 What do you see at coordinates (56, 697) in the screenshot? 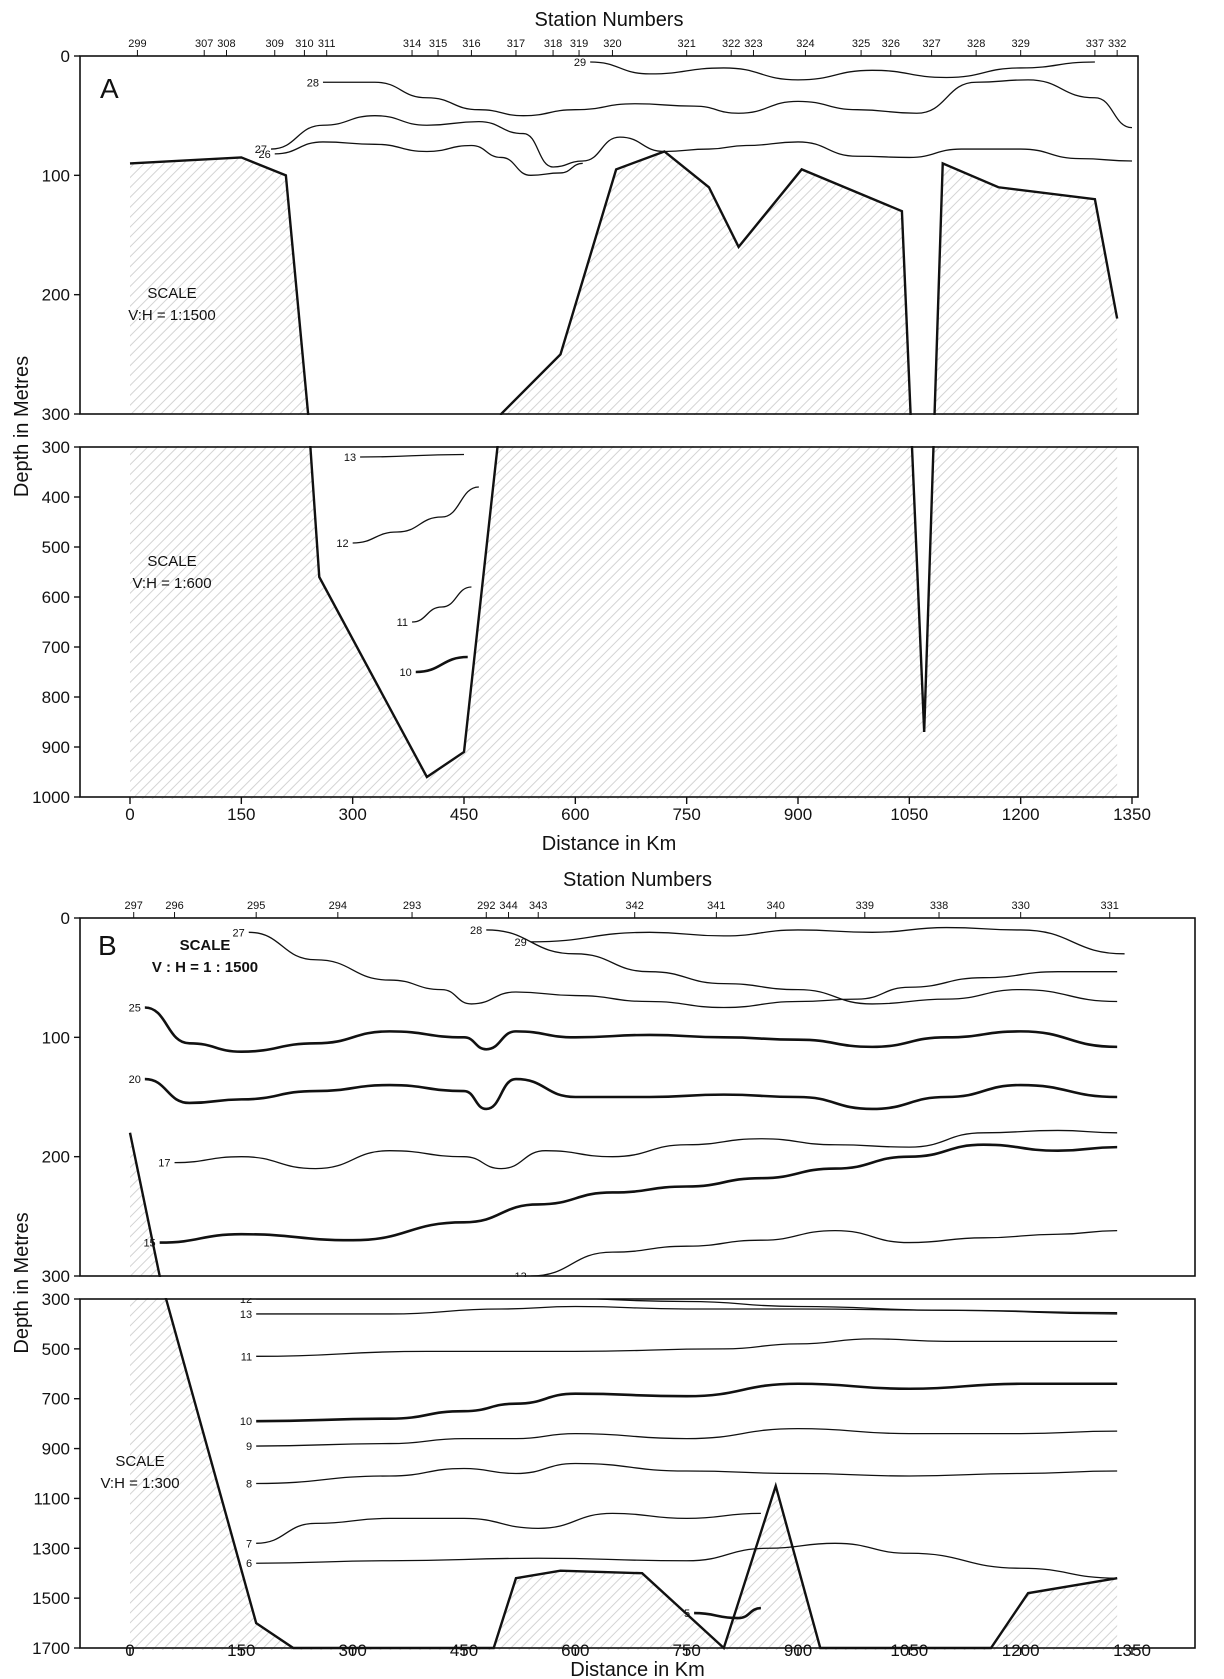
I see `y-tick-label: 800` at bounding box center [56, 697].